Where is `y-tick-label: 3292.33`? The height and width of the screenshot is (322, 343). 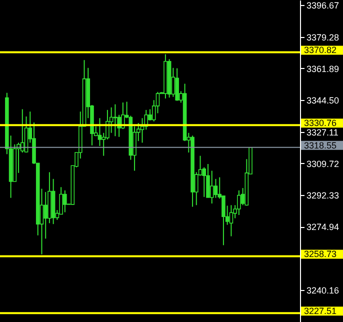
y-tick-label: 3292.33 is located at coordinates (323, 195).